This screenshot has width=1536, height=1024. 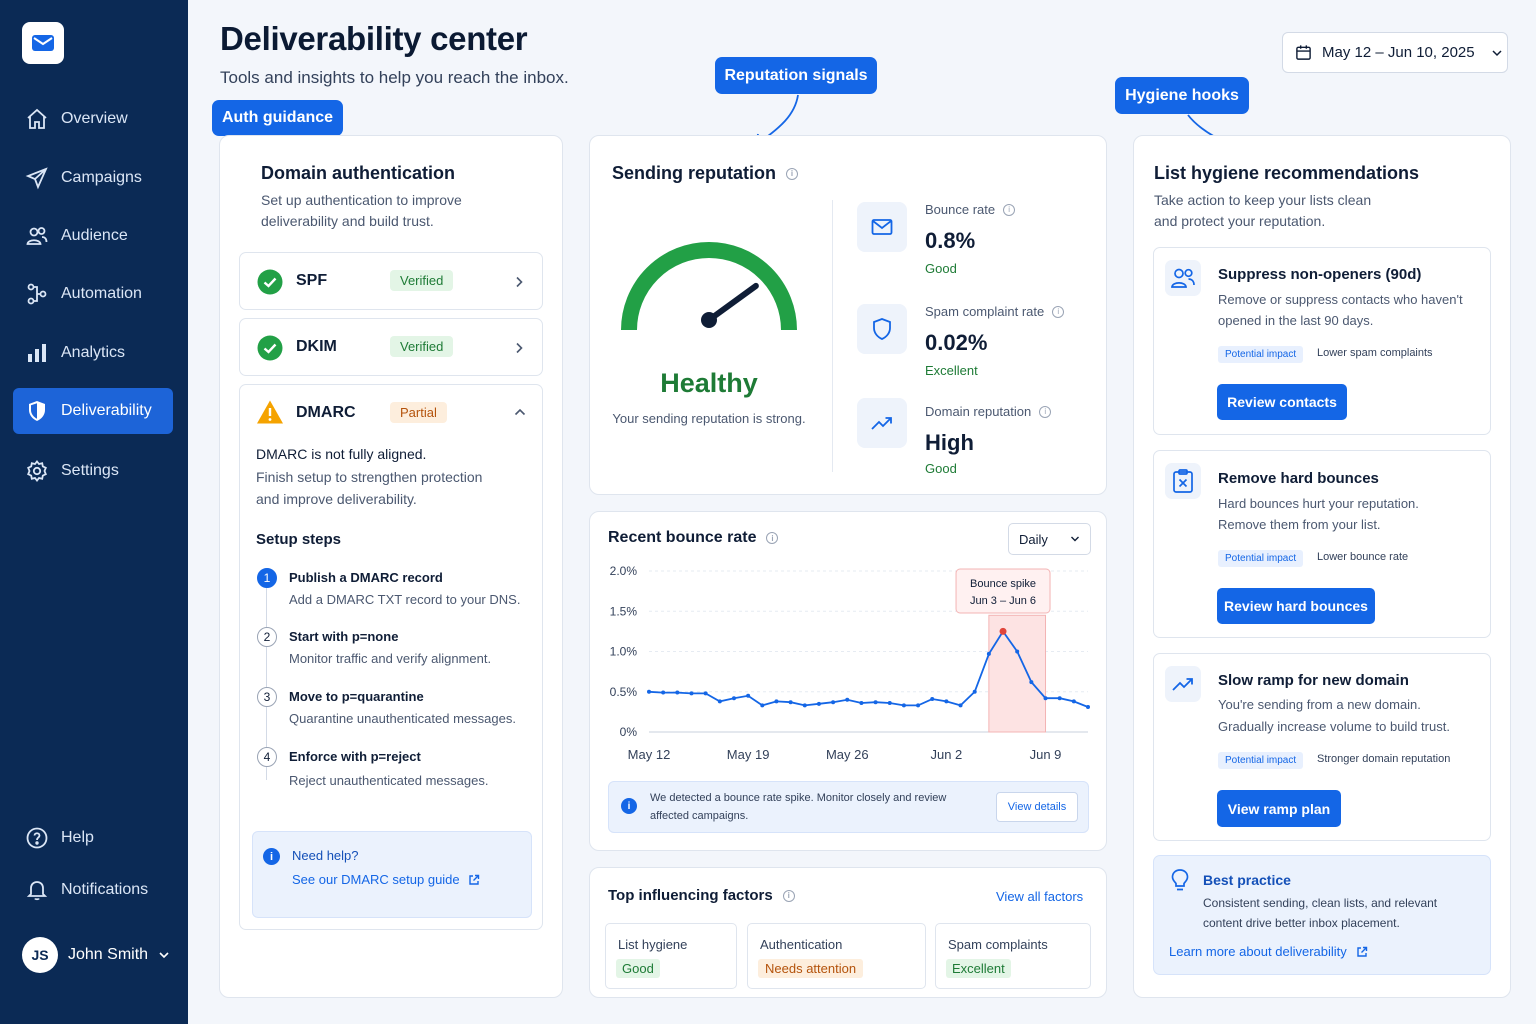 What do you see at coordinates (341, 454) in the screenshot?
I see `dmarc-message: DMARC is not fully aligned.` at bounding box center [341, 454].